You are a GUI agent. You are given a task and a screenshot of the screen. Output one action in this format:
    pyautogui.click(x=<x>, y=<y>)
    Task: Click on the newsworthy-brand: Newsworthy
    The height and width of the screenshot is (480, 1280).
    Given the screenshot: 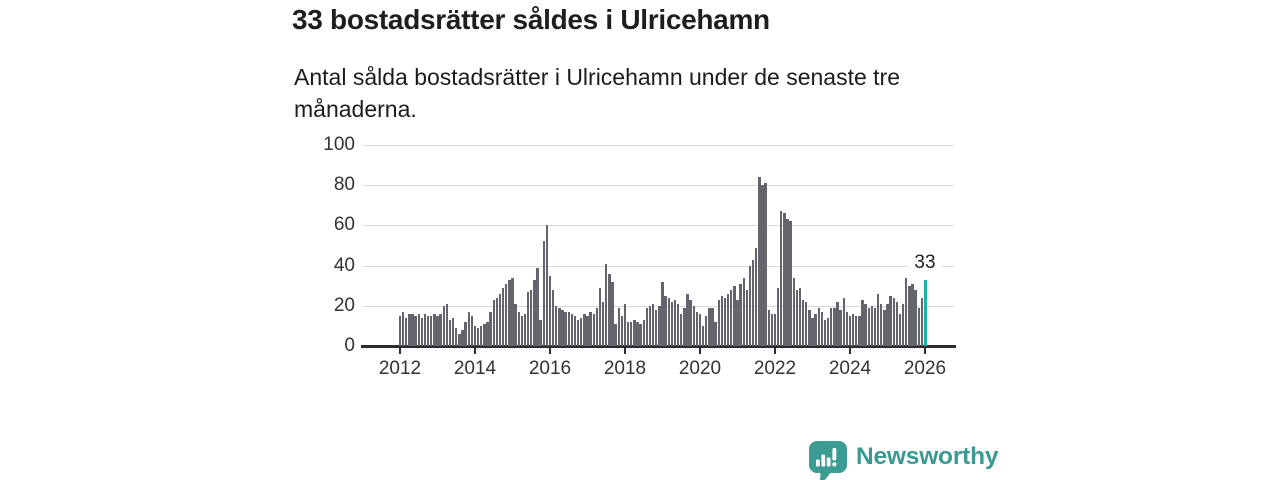 What is the action you would take?
    pyautogui.click(x=903, y=460)
    